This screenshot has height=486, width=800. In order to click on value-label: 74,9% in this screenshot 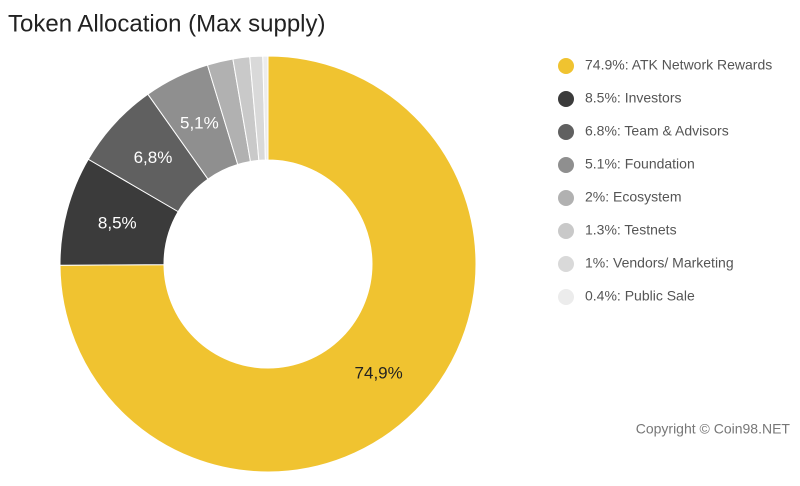, I will do `click(379, 372)`.